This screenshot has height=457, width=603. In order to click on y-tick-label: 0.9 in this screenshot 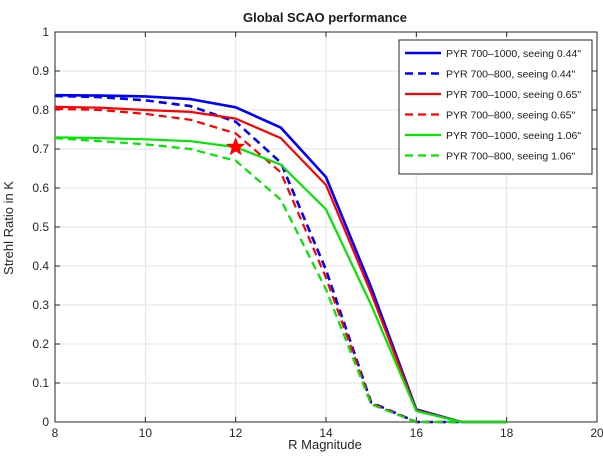, I will do `click(40, 71)`.